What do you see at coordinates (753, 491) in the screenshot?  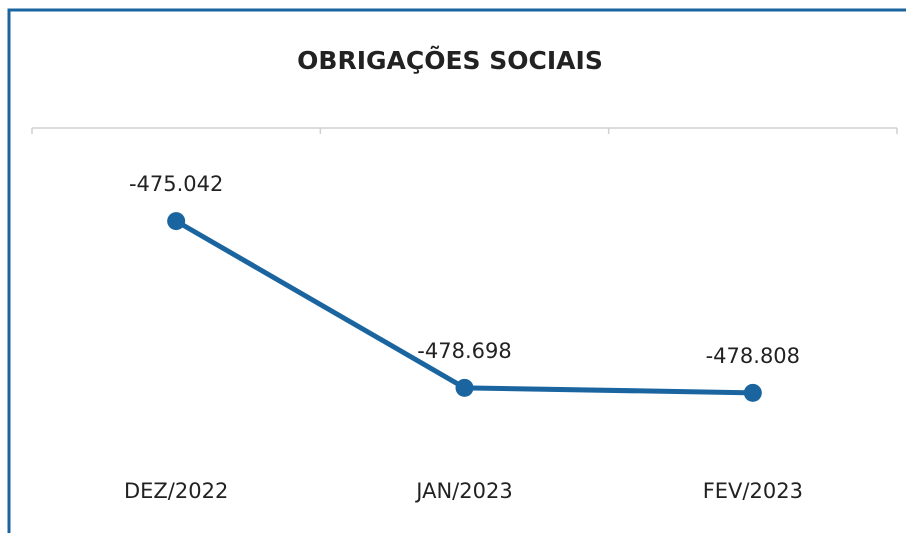 I see `x-tick-label: FEV/2023` at bounding box center [753, 491].